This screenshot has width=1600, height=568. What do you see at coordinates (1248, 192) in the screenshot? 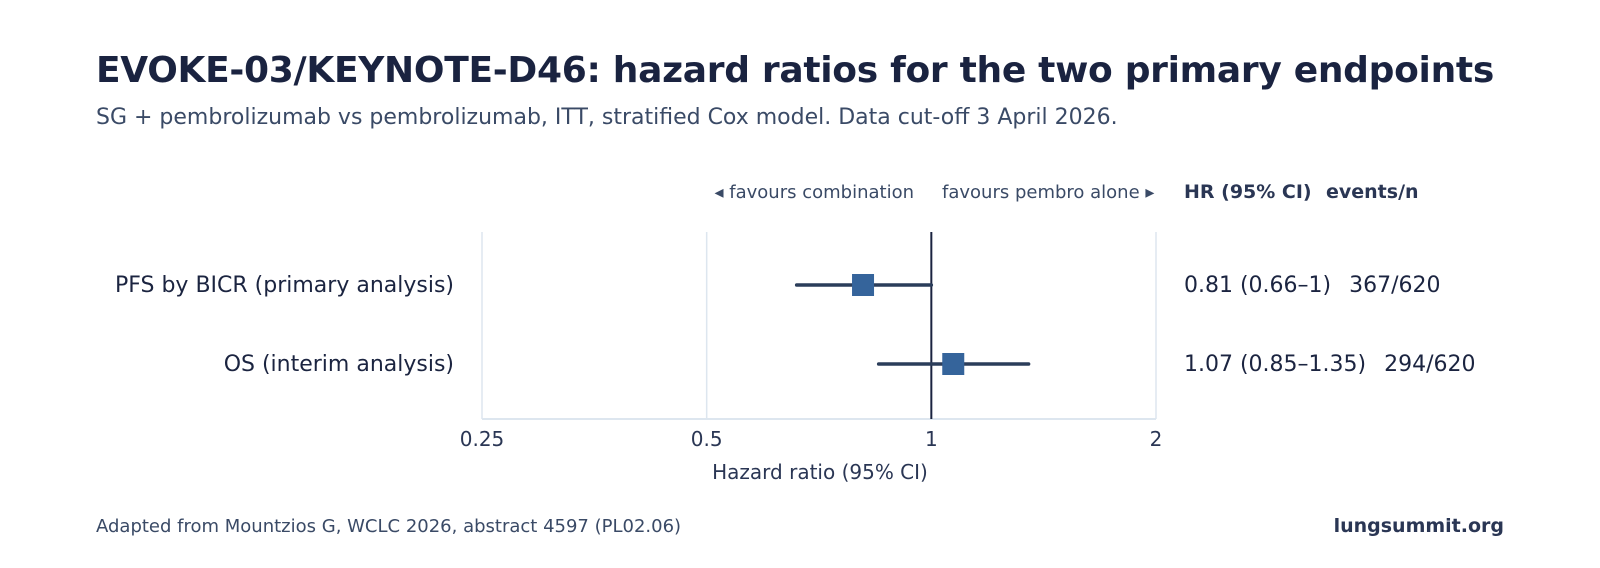
I see `column-header-hr: HR (95% CI)` at bounding box center [1248, 192].